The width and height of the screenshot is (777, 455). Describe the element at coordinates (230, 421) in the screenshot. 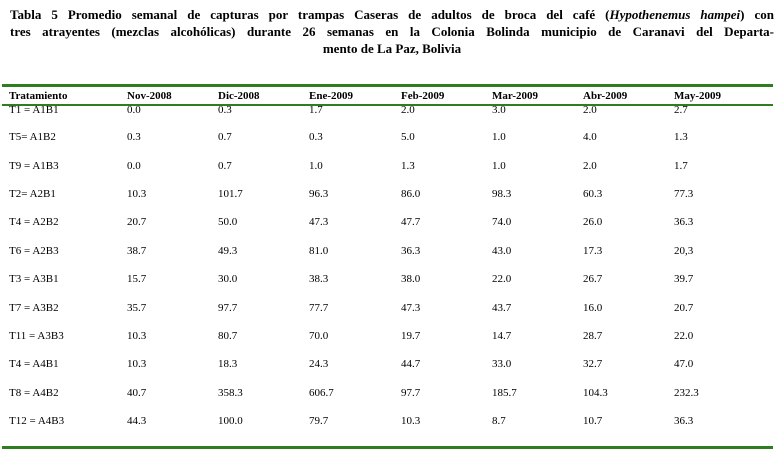

I see `value-cell: 100.0` at that location.